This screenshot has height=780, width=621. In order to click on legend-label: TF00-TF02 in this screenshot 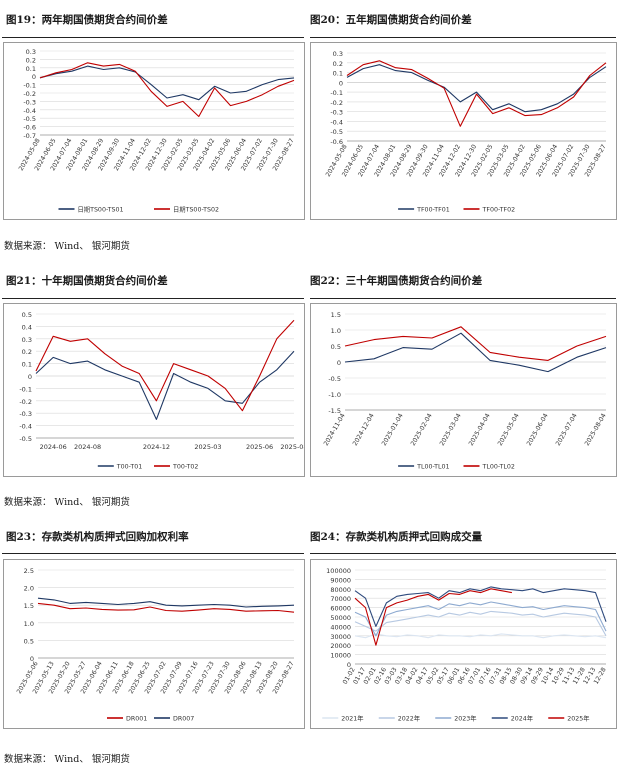, I will do `click(499, 210)`.